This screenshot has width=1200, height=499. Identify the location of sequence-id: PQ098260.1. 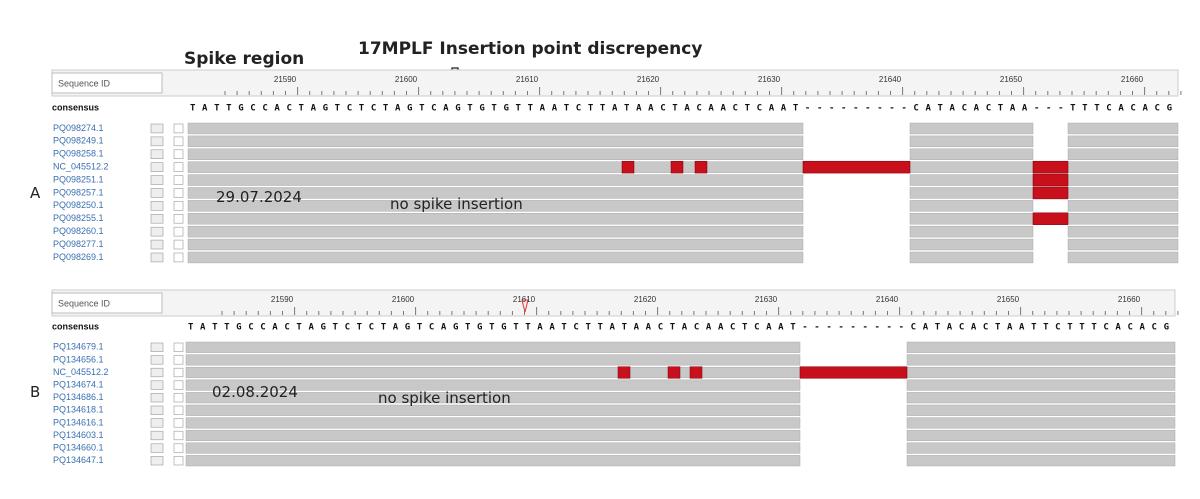
(78, 231).